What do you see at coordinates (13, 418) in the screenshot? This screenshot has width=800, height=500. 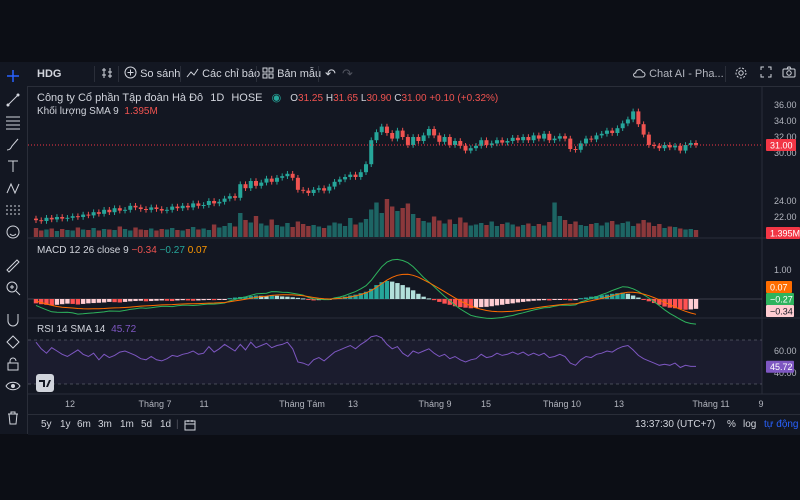 I see `trash-icon` at bounding box center [13, 418].